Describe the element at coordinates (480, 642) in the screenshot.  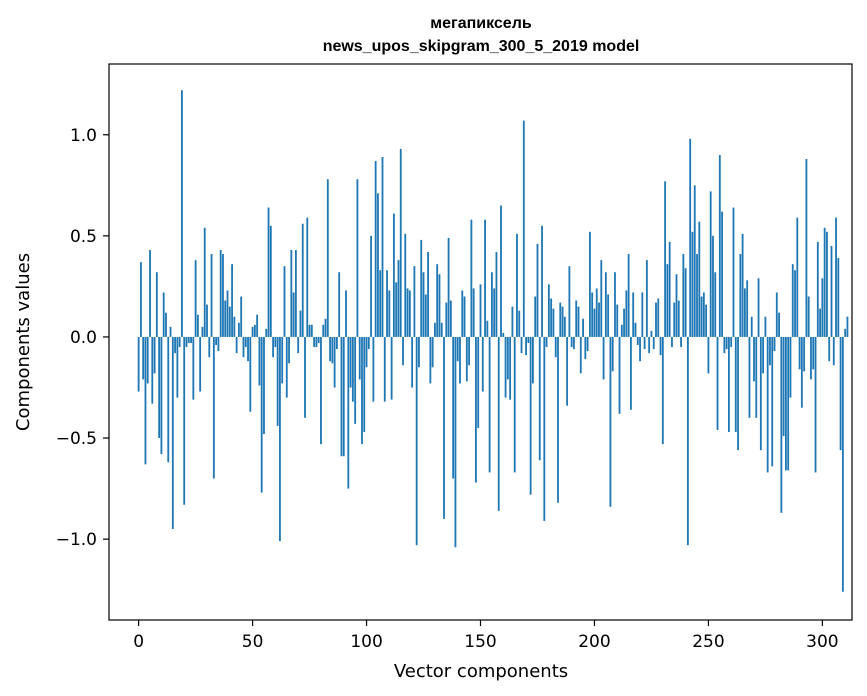
I see `x-tick-label: 150` at that location.